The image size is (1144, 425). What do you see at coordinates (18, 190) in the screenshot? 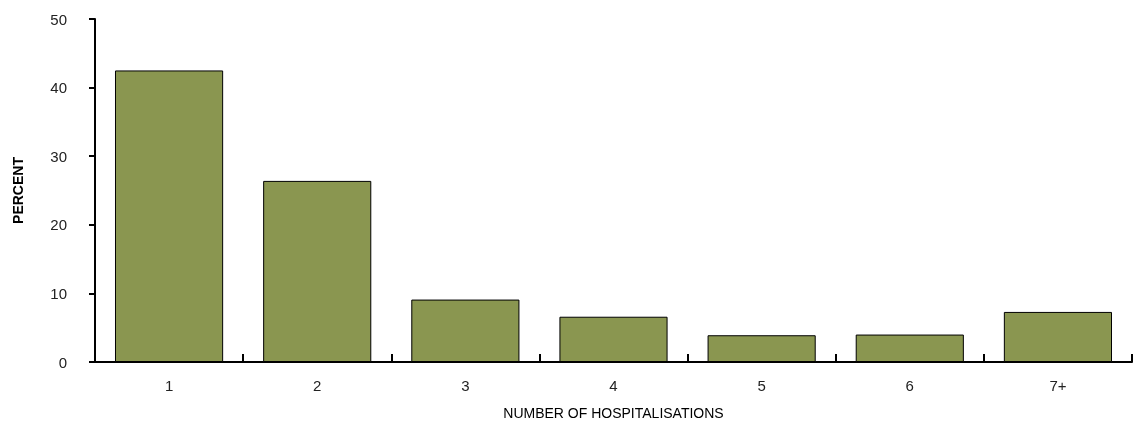
I see `y-axis-title: PERCENT` at bounding box center [18, 190].